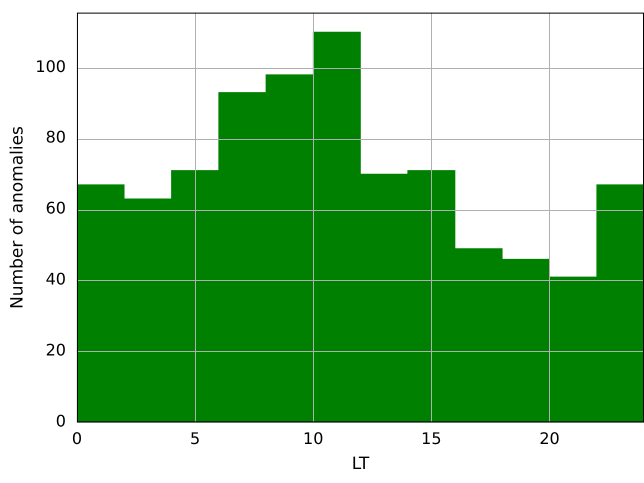 This screenshot has height=483, width=644. What do you see at coordinates (313, 438) in the screenshot?
I see `x-tick-label: 10` at bounding box center [313, 438].